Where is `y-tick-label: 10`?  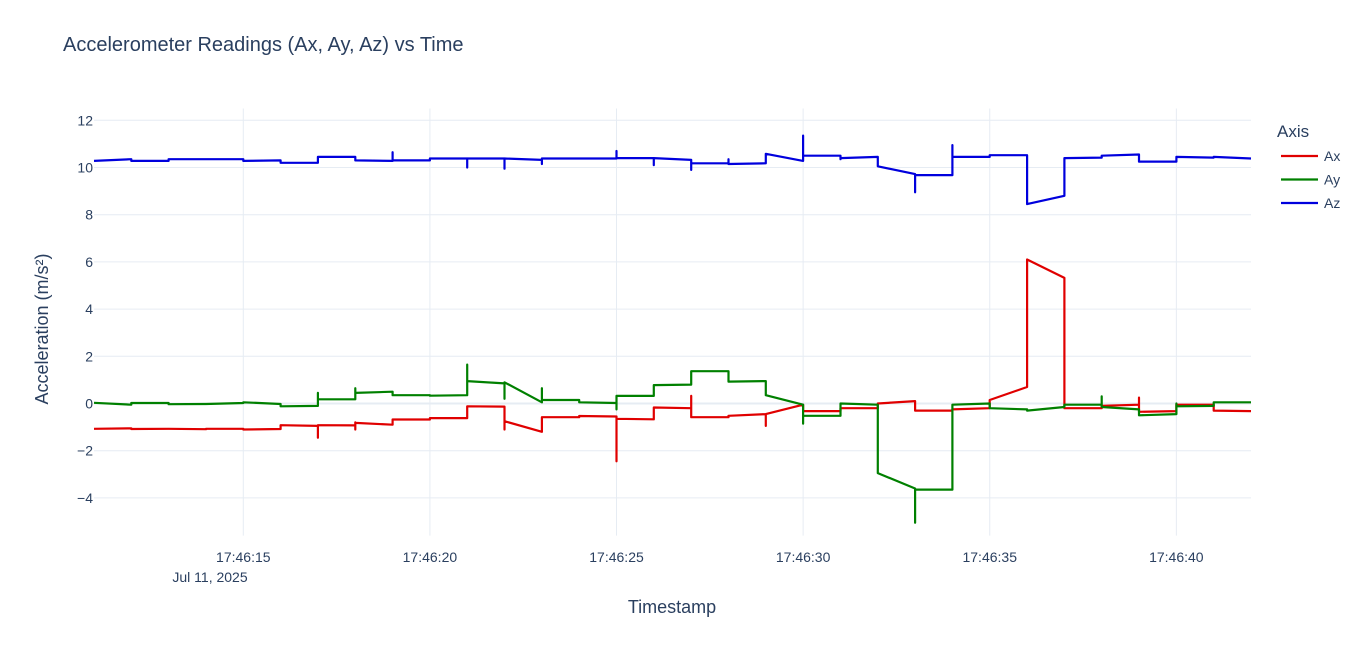 y-tick-label: 10 is located at coordinates (85, 168).